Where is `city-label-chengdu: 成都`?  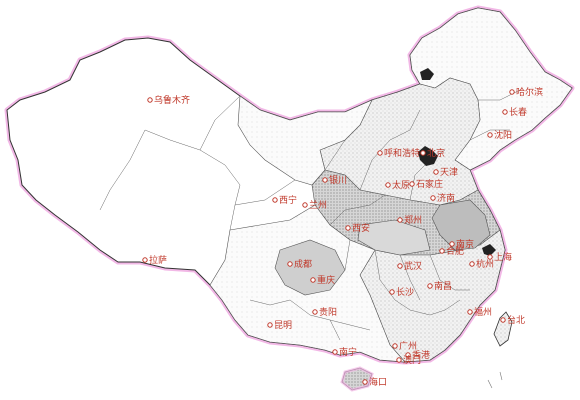
city-label-chengdu: 成都 is located at coordinates (303, 264).